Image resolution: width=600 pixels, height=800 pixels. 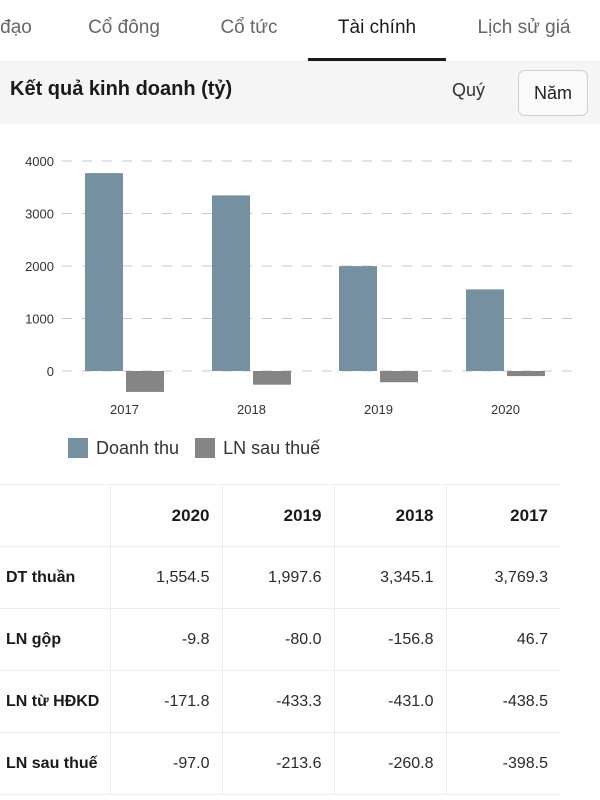 What do you see at coordinates (377, 27) in the screenshot?
I see `tab-finance: Tài chính` at bounding box center [377, 27].